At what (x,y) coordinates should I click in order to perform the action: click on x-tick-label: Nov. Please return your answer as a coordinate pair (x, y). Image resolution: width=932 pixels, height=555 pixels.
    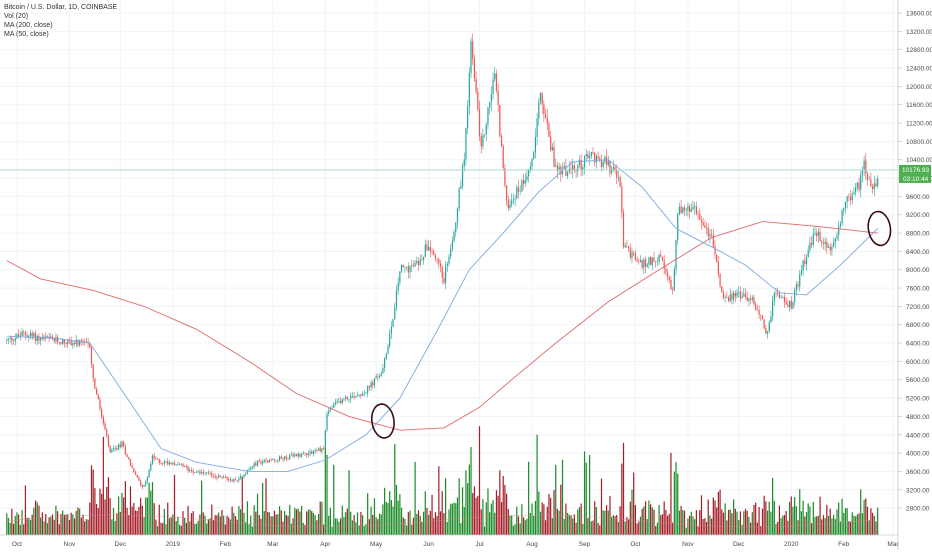
    Looking at the image, I should click on (688, 544).